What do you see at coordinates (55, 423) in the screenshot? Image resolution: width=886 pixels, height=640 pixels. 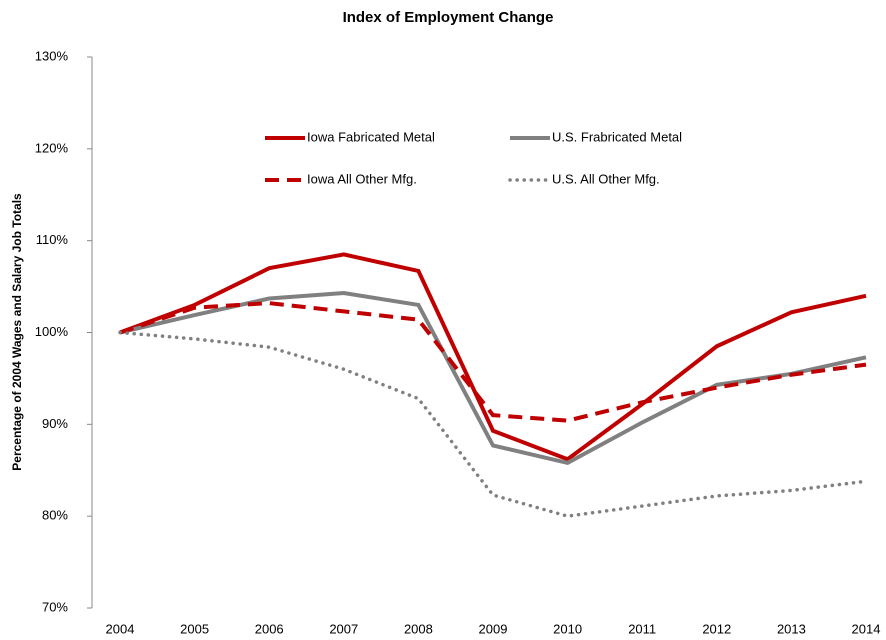 I see `y-tick-label: 90%` at bounding box center [55, 423].